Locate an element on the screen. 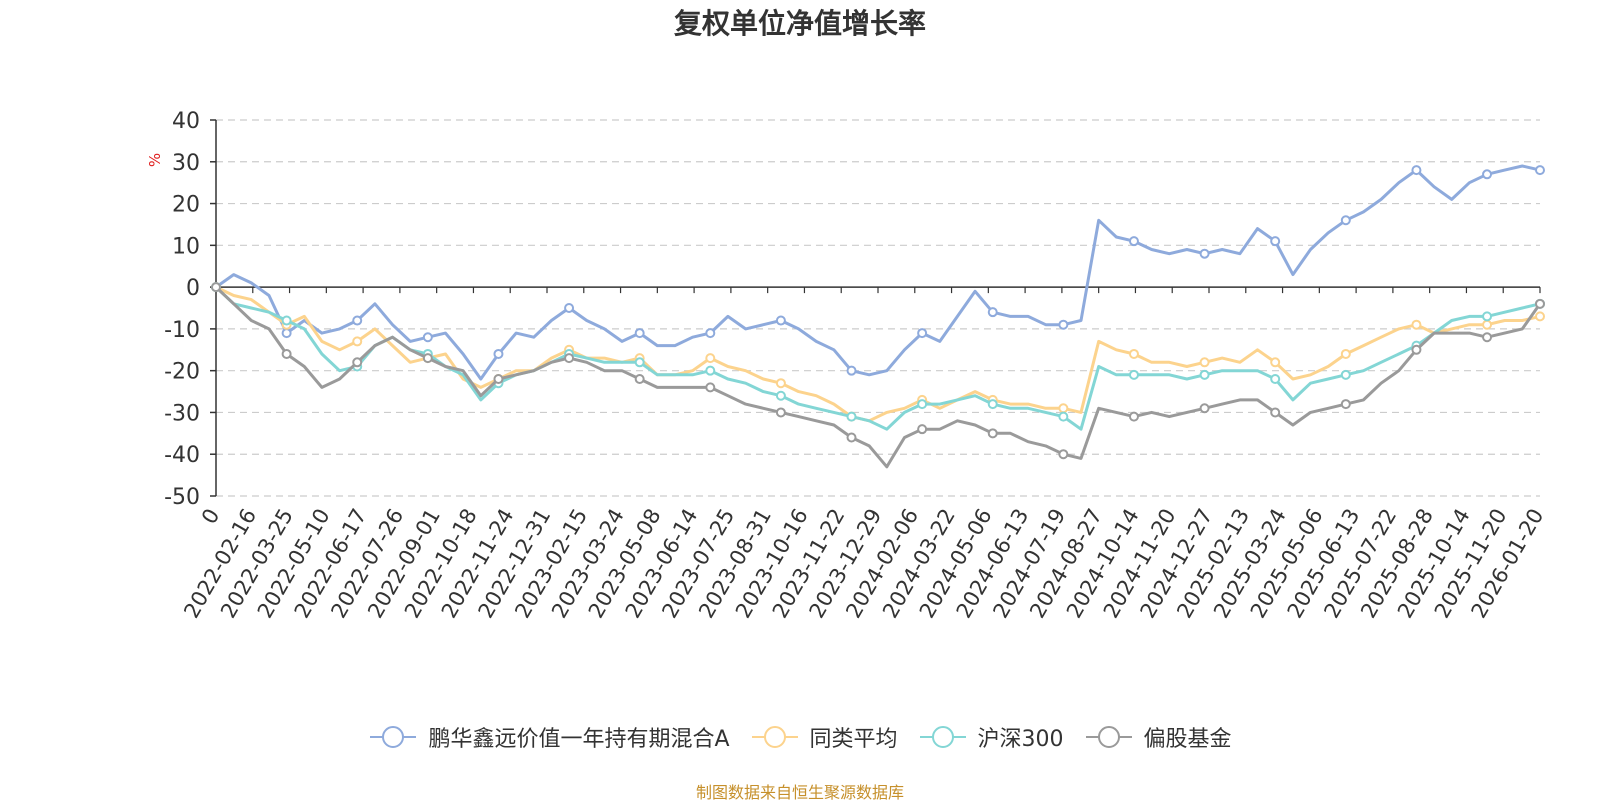 The height and width of the screenshot is (803, 1600). y-tick-label: 40 is located at coordinates (186, 121).